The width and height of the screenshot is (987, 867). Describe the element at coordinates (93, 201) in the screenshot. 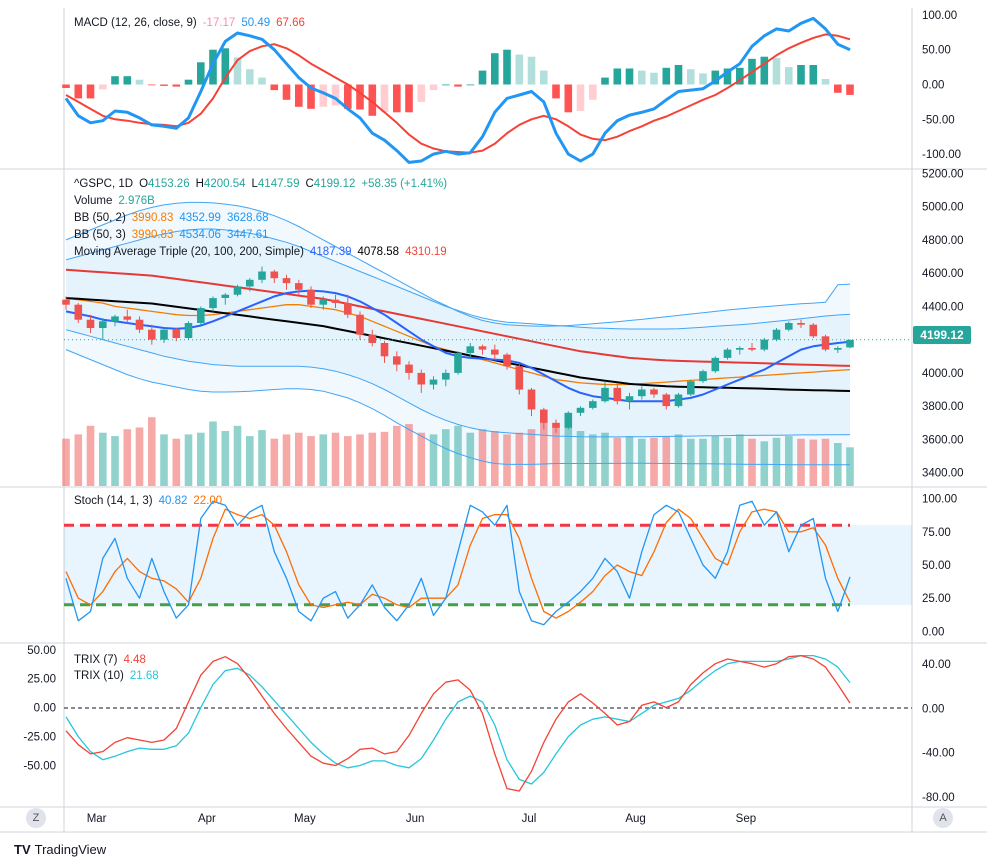

I see `volume-label: Volume` at that location.